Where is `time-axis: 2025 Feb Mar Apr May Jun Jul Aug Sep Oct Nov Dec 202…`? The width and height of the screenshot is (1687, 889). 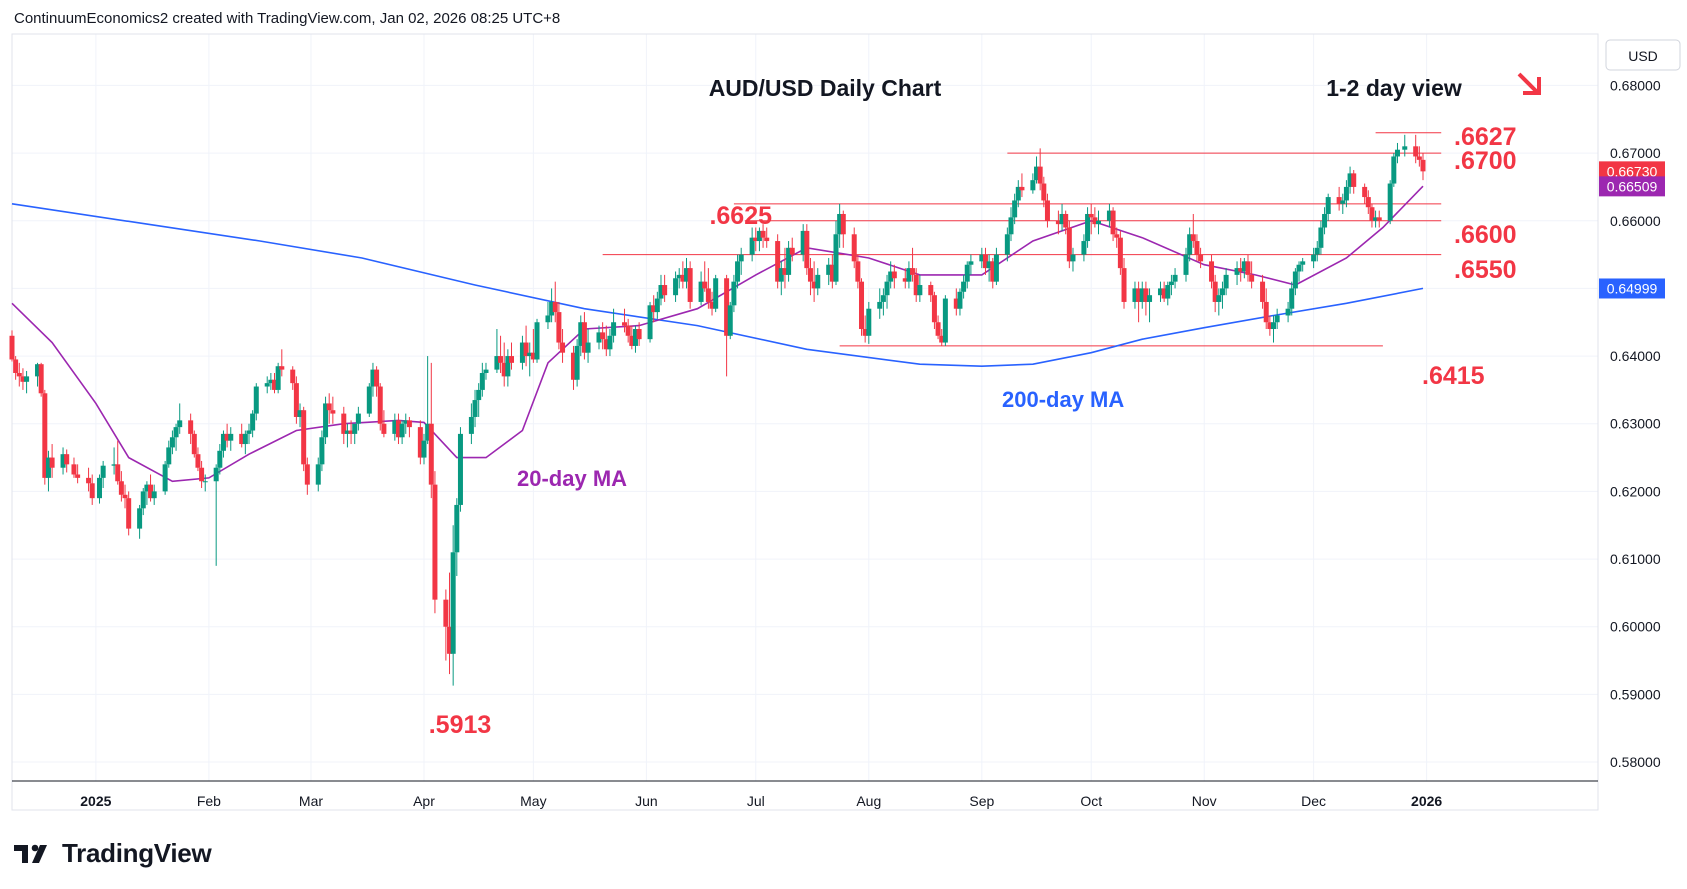
time-axis: 2025 Feb Mar Apr May Jun Jul Aug Sep Oct Nov Dec 202… is located at coordinates (761, 801).